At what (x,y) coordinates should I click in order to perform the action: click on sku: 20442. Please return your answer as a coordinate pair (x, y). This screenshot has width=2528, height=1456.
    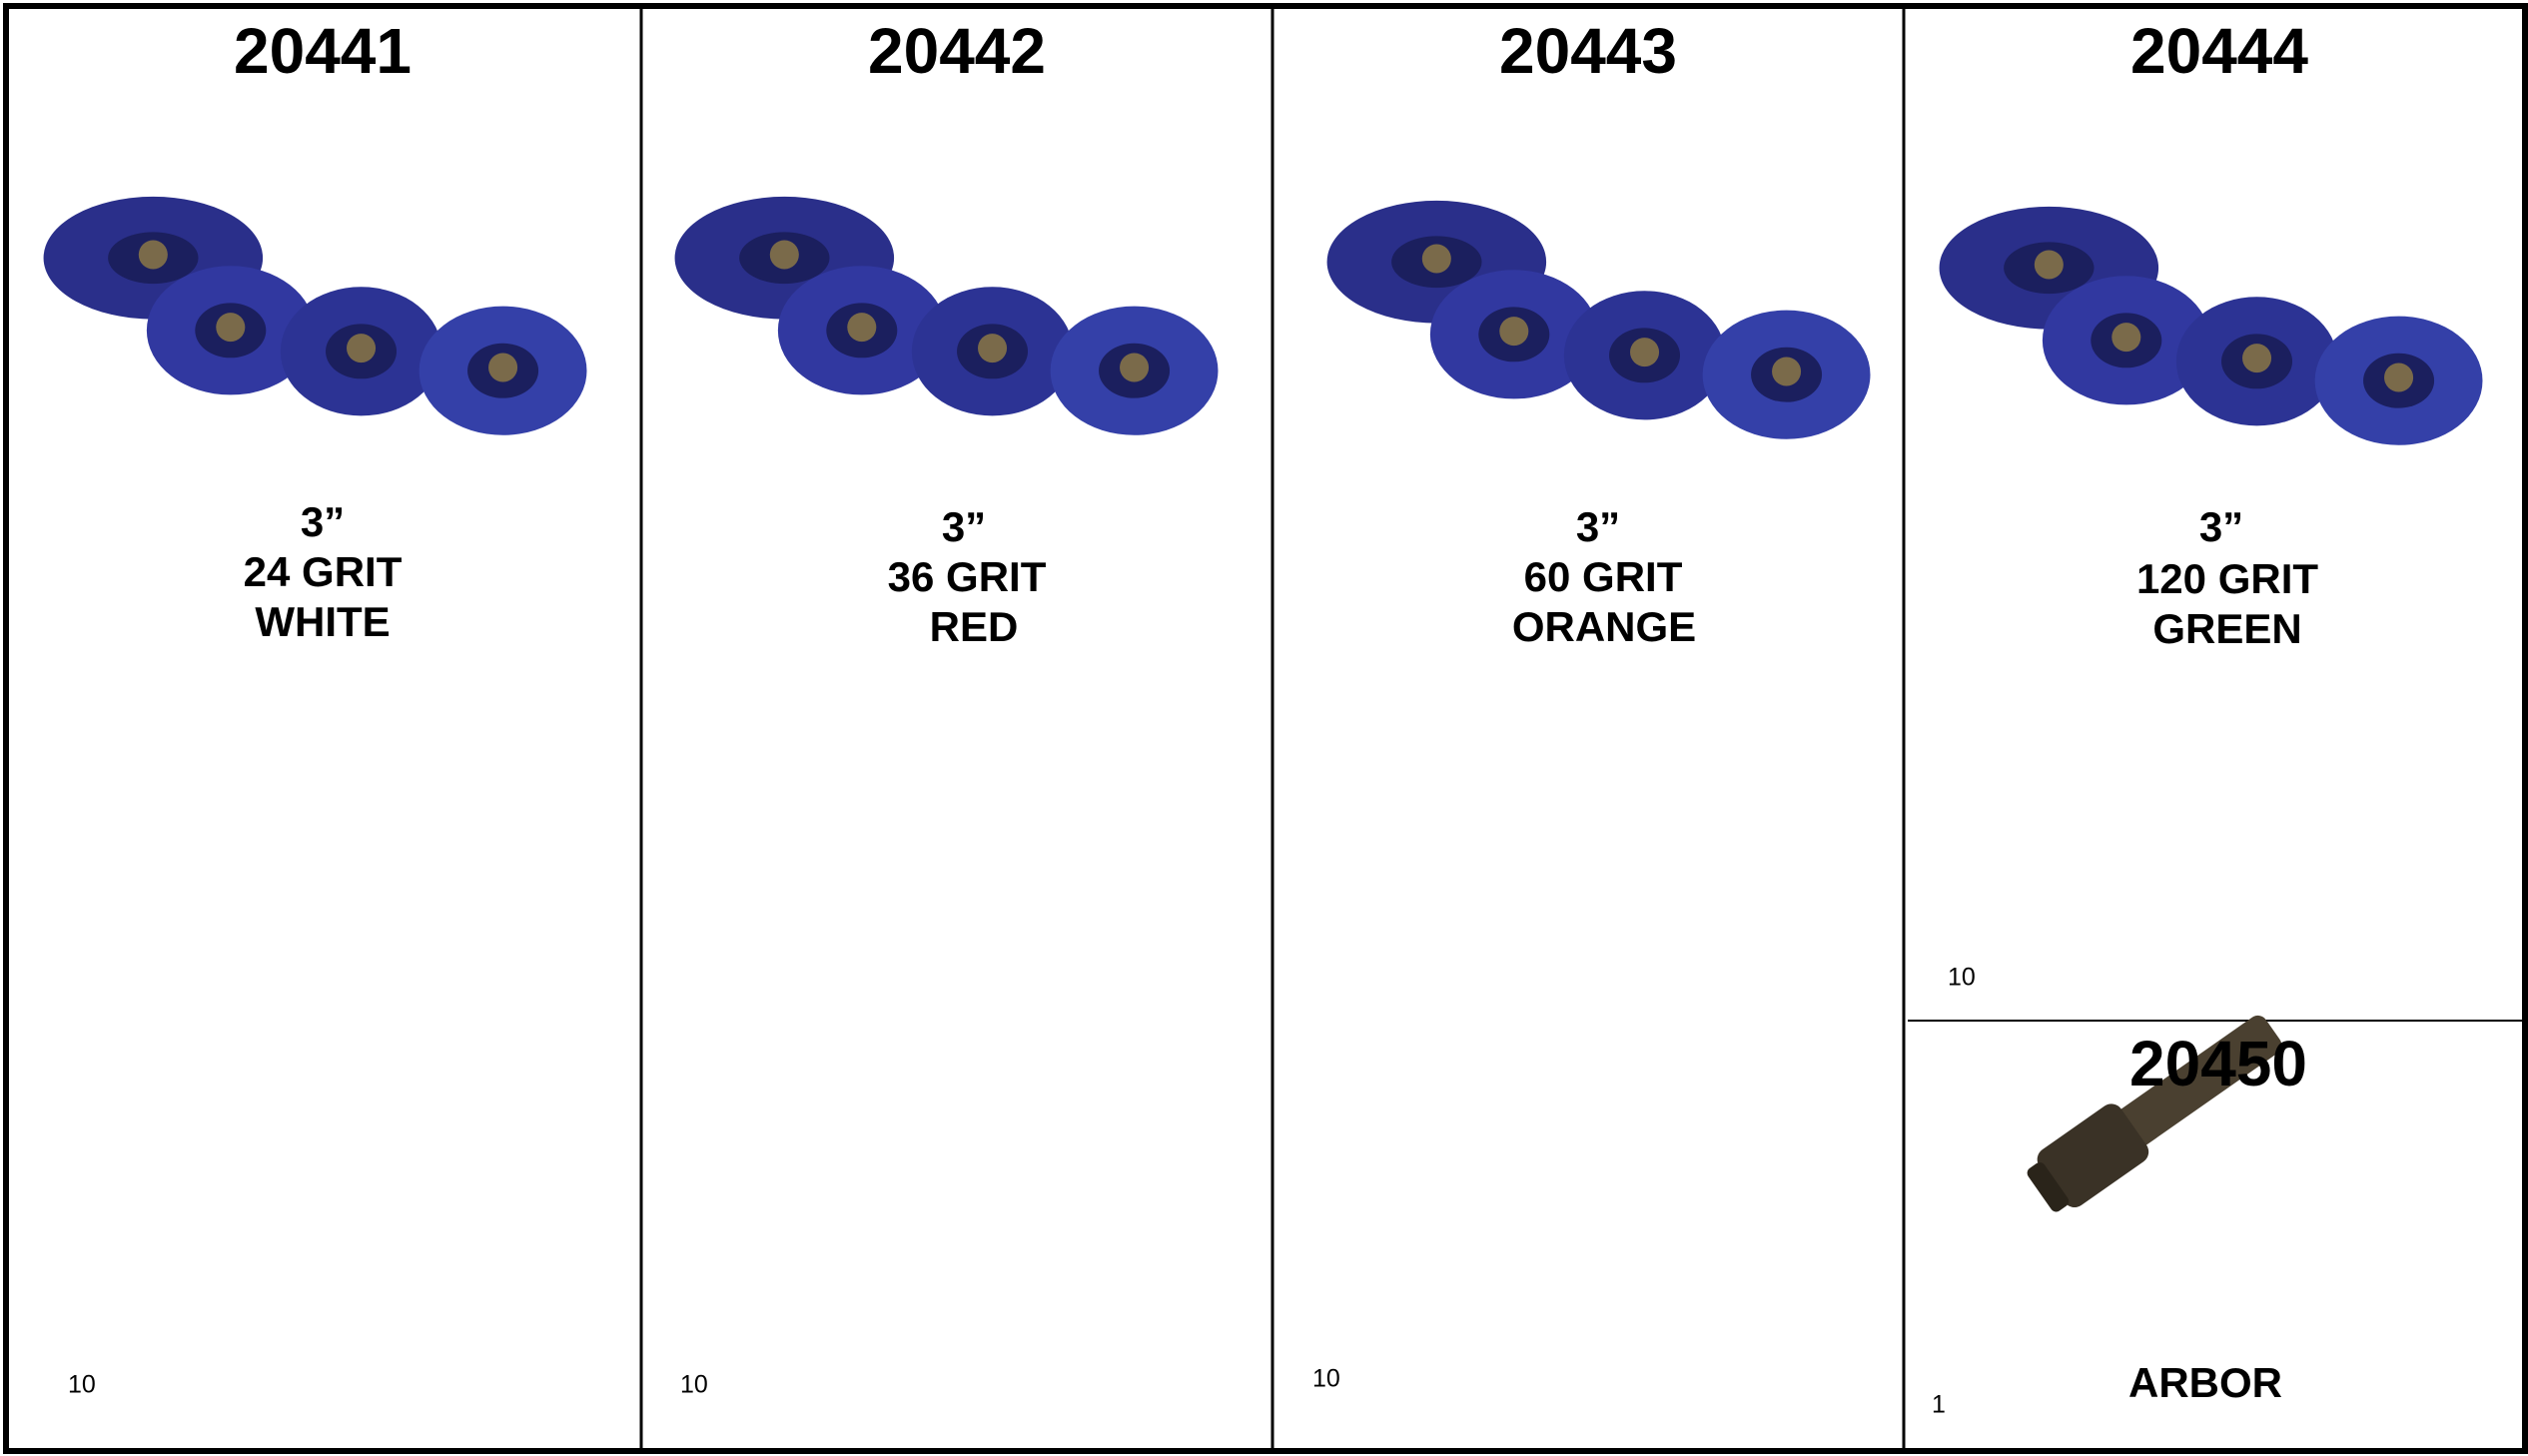
    Looking at the image, I should click on (957, 51).